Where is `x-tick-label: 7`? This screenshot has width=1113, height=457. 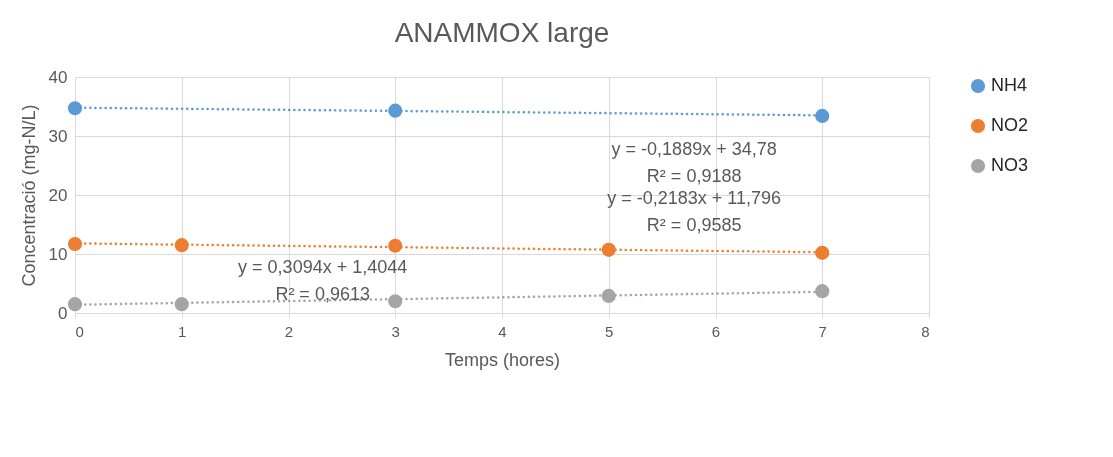 x-tick-label: 7 is located at coordinates (822, 331).